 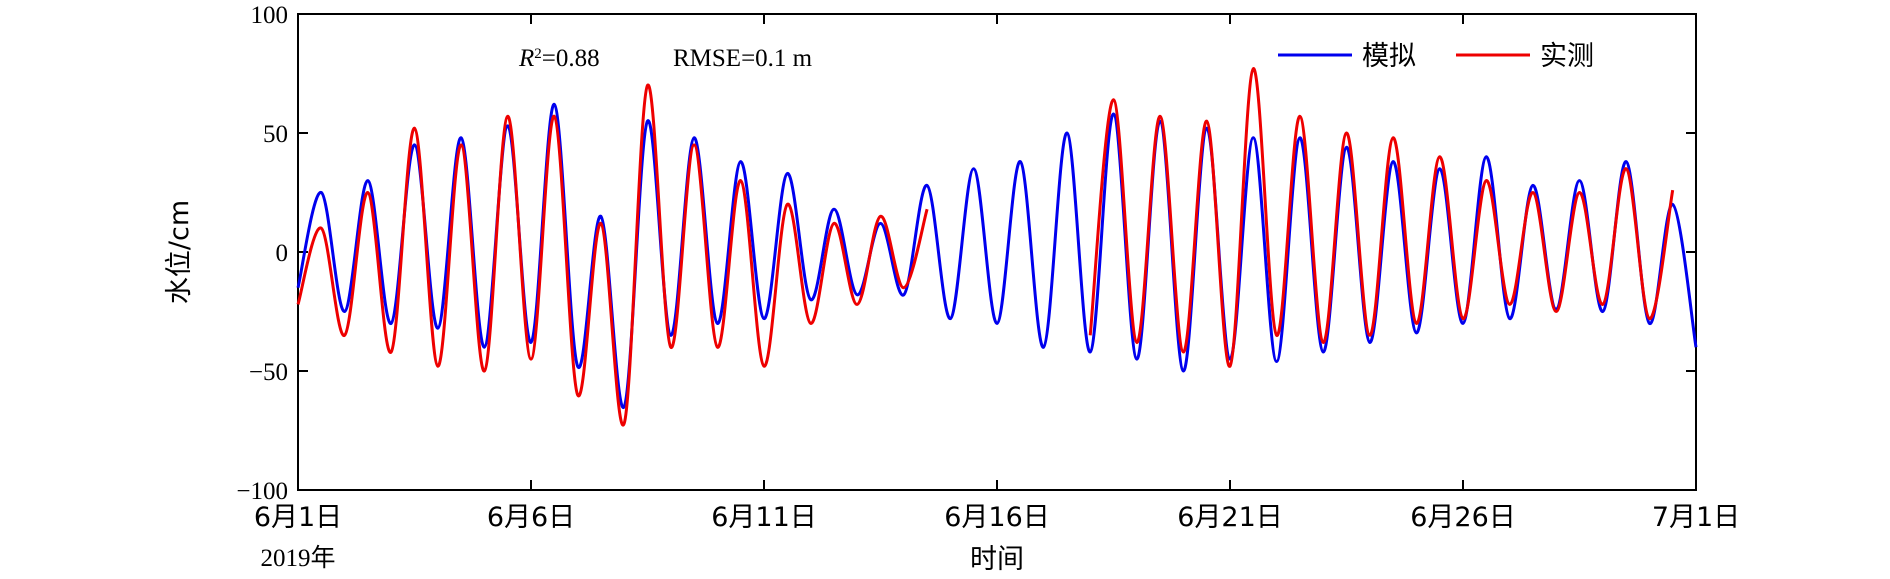 I want to click on y-tick-label: 50, so click(x=275, y=134).